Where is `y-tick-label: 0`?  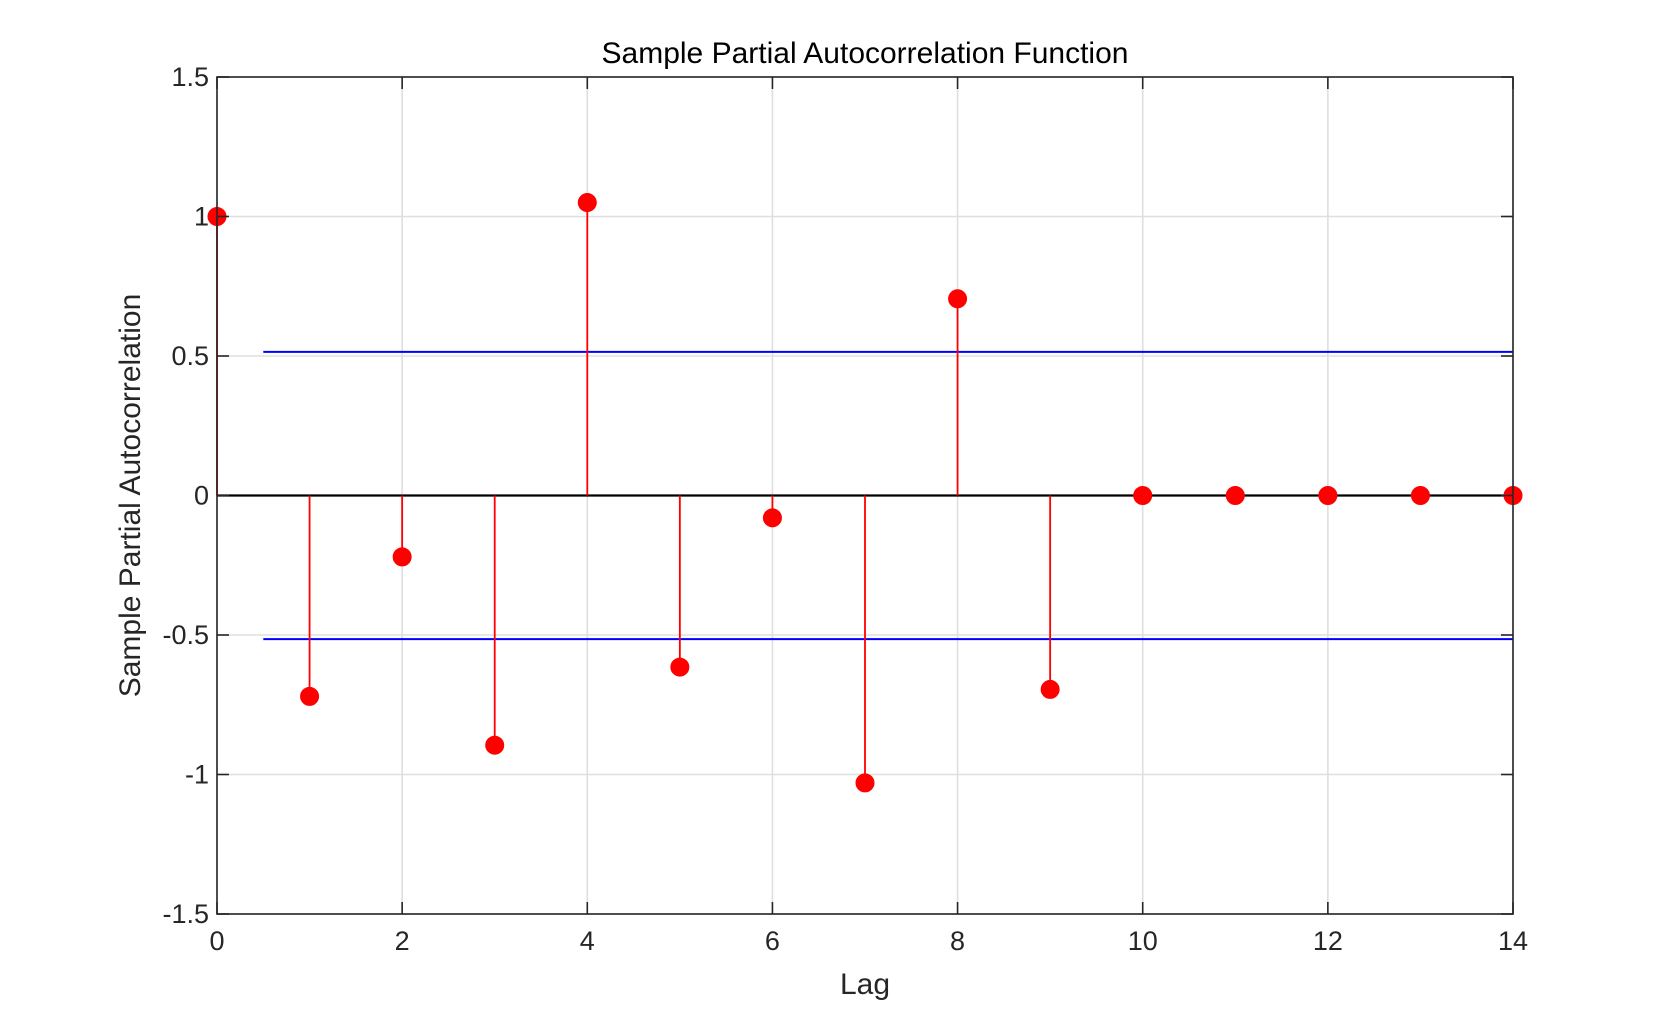
y-tick-label: 0 is located at coordinates (201, 496).